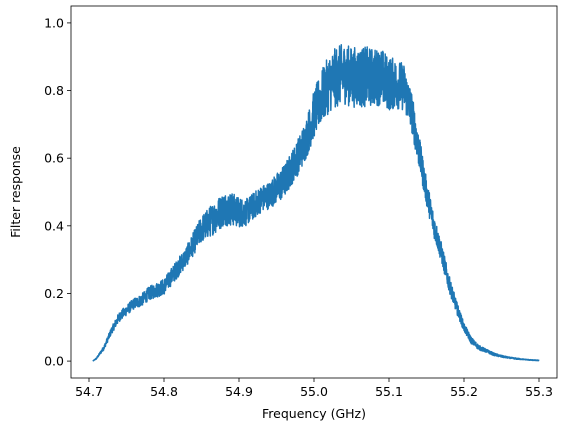 This screenshot has height=432, width=567. I want to click on x-tick-label: 55.3, so click(539, 391).